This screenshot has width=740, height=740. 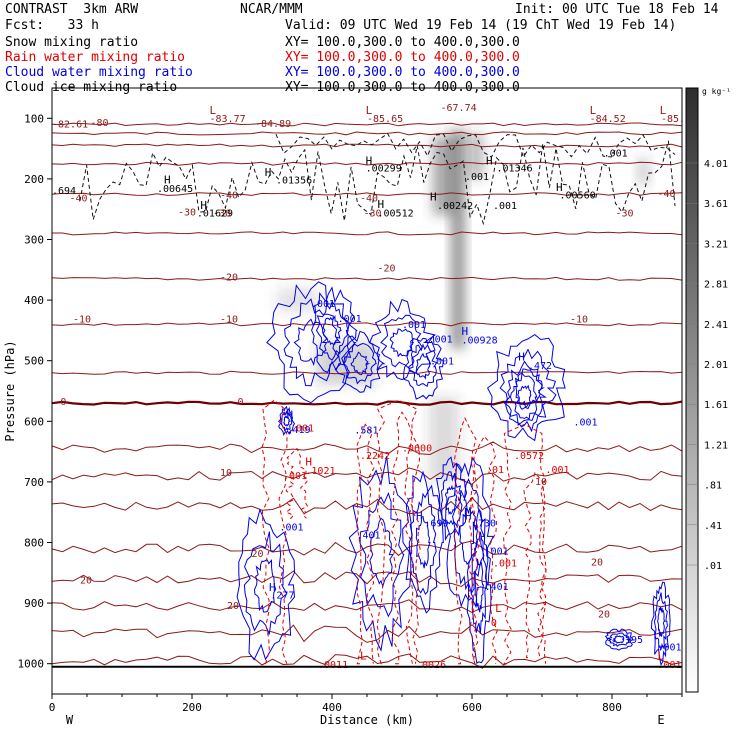 I want to click on ice-label-15: H, so click(x=381, y=204).